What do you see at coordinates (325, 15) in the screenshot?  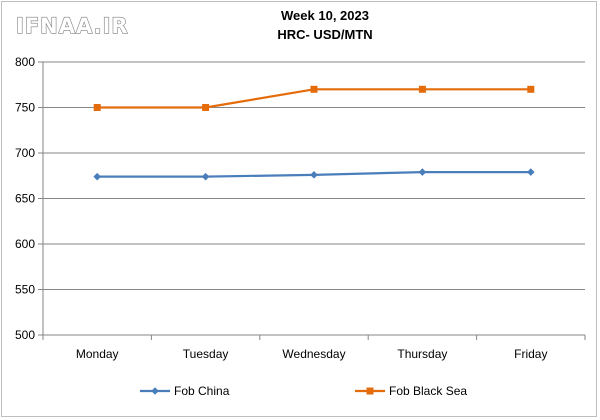 I see `chart-title: Week 10, 2023` at bounding box center [325, 15].